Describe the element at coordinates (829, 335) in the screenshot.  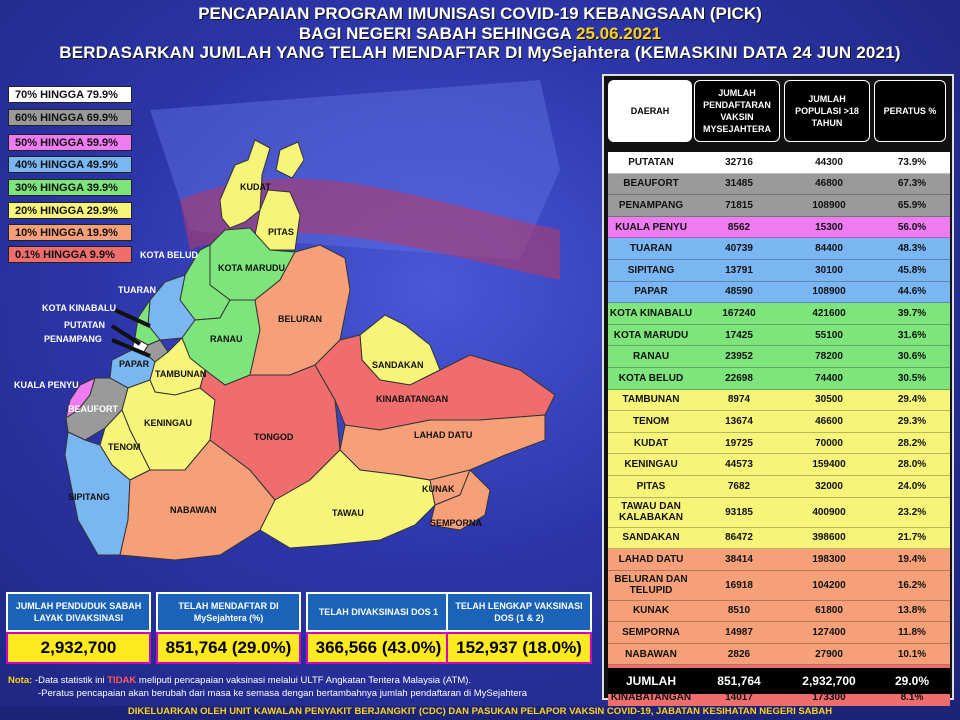
I see `population-count: 55100` at that location.